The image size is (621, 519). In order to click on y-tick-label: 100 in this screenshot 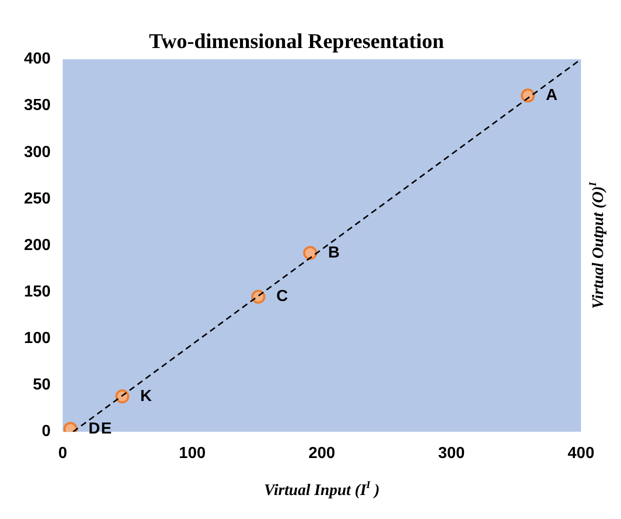, I will do `click(37, 339)`.